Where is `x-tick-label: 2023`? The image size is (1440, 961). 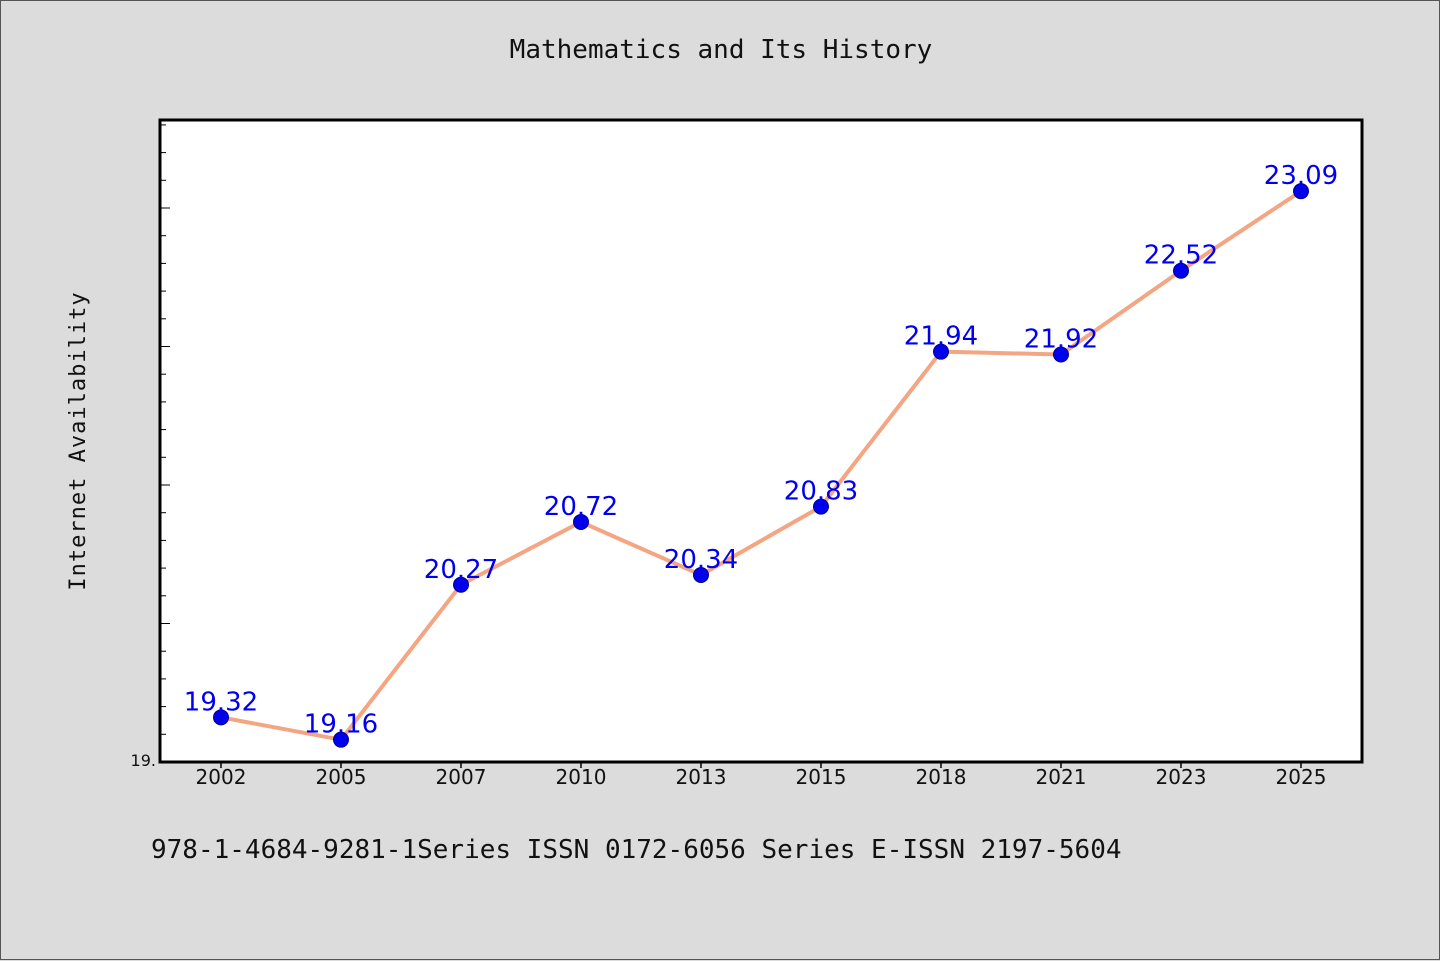 x-tick-label: 2023 is located at coordinates (1181, 777).